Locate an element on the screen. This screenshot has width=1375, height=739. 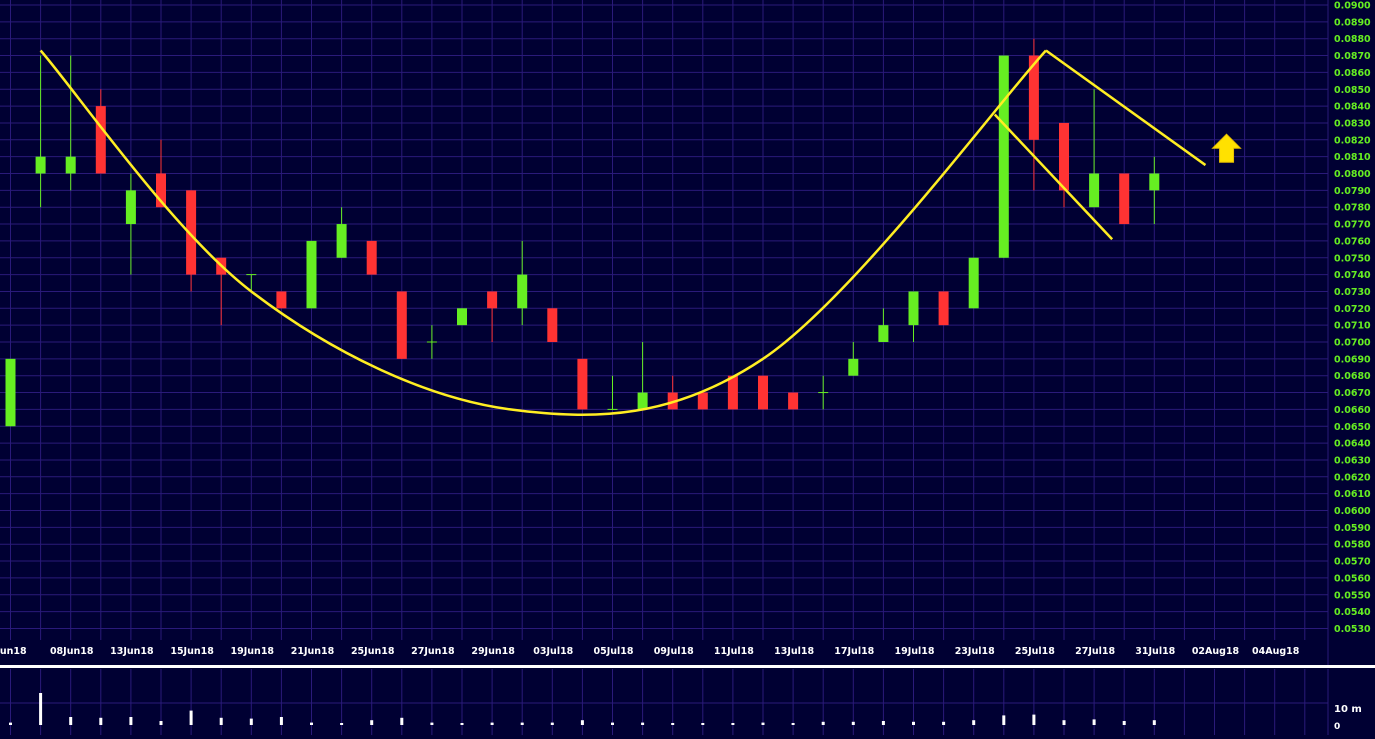
price-tick-label: 0.0760 is located at coordinates (1352, 241).